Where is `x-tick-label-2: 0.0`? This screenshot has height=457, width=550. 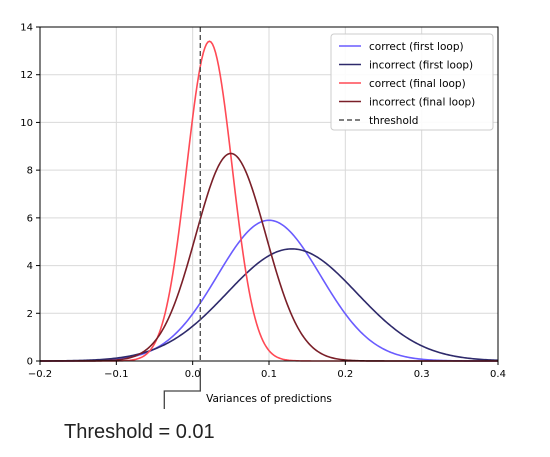 x-tick-label-2: 0.0 is located at coordinates (193, 374).